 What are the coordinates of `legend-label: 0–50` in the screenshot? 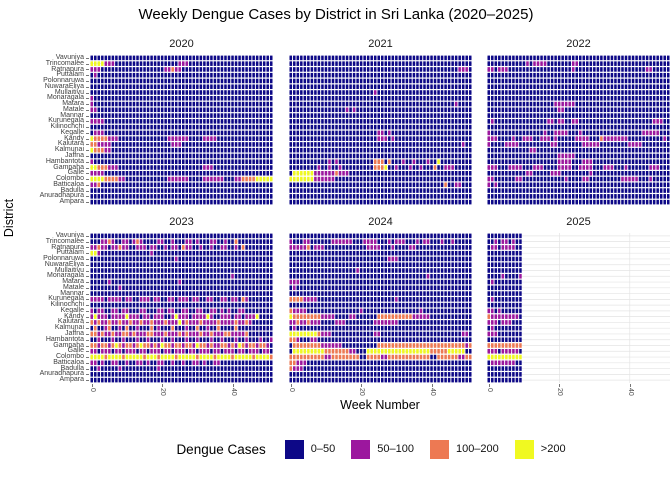 It's located at (323, 449).